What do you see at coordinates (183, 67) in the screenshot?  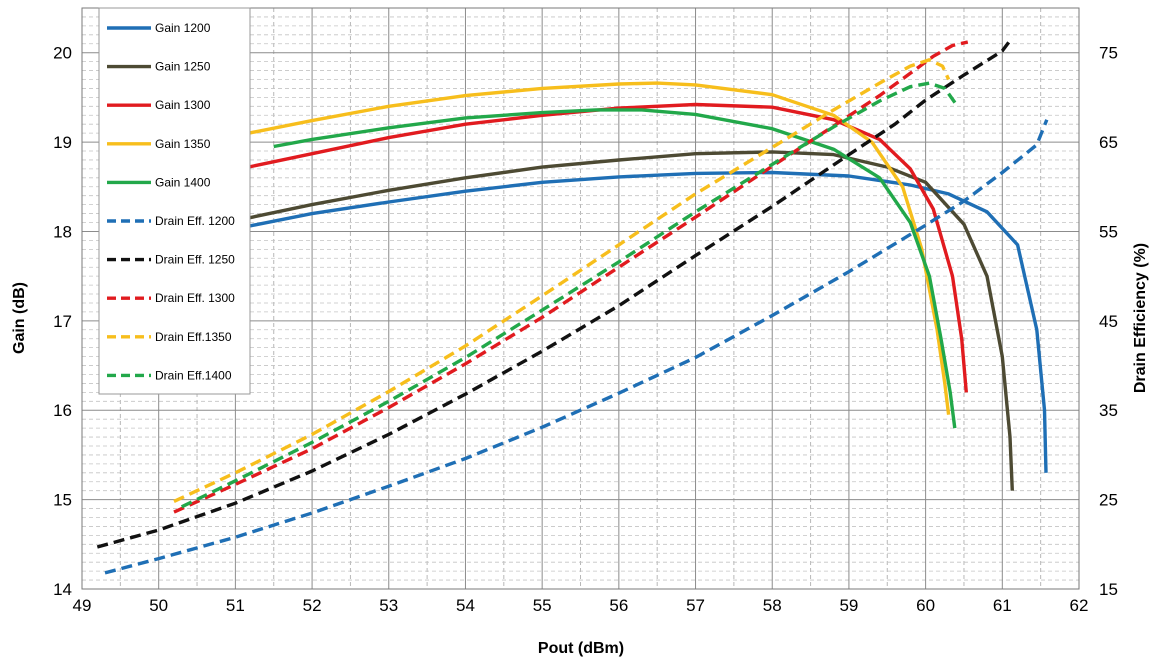 I see `legend-label: Gain 1250` at bounding box center [183, 67].